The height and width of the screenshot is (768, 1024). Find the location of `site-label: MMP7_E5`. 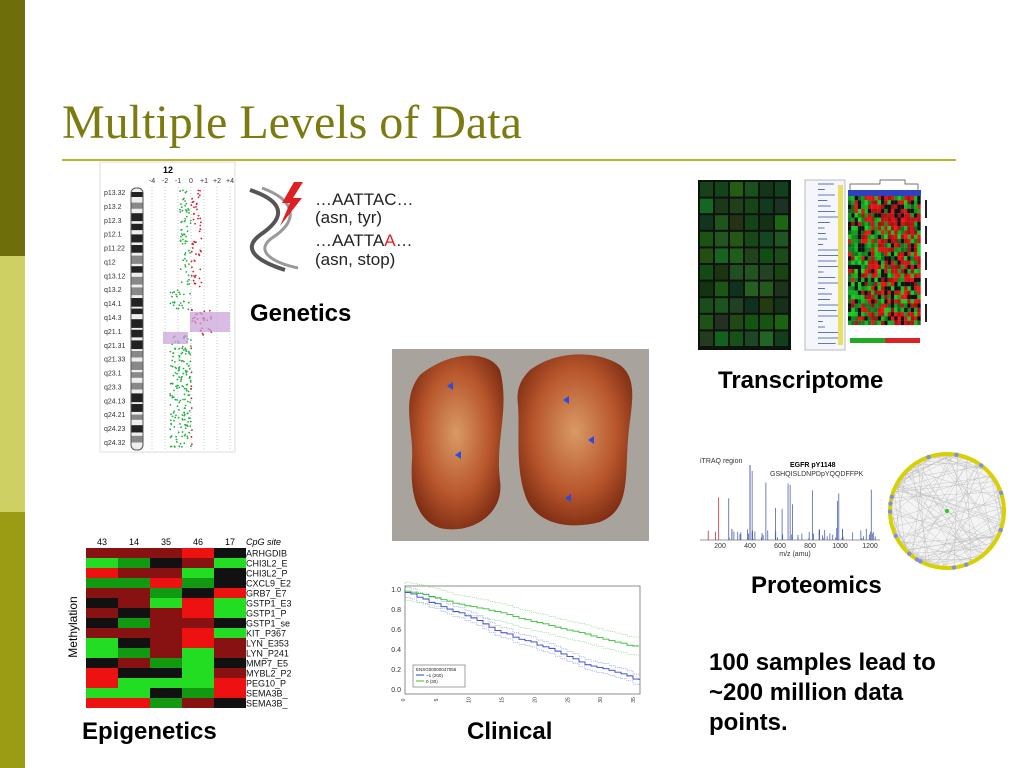

site-label: MMP7_E5 is located at coordinates (267, 664).